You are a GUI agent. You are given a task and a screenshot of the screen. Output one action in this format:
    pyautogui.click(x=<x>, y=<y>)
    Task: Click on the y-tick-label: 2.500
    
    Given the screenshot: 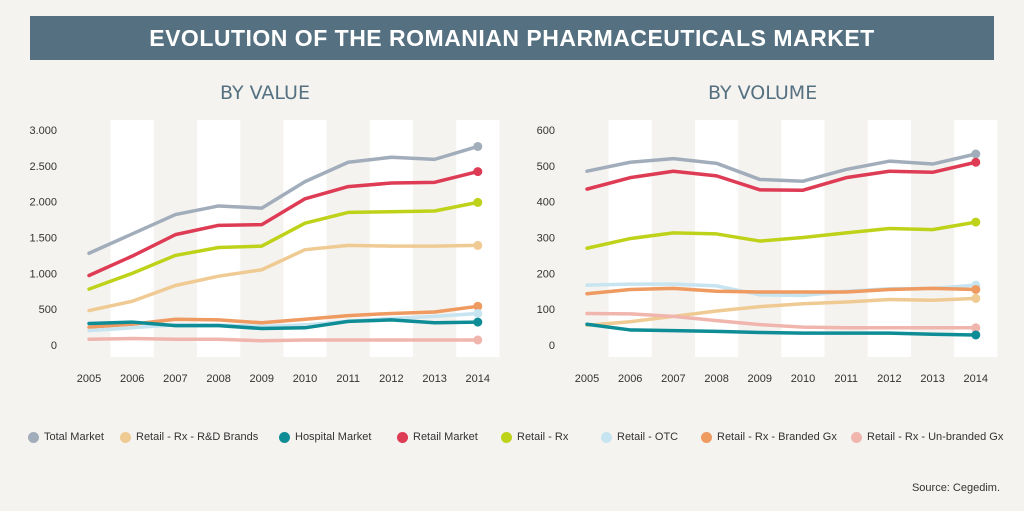 What is the action you would take?
    pyautogui.click(x=43, y=167)
    